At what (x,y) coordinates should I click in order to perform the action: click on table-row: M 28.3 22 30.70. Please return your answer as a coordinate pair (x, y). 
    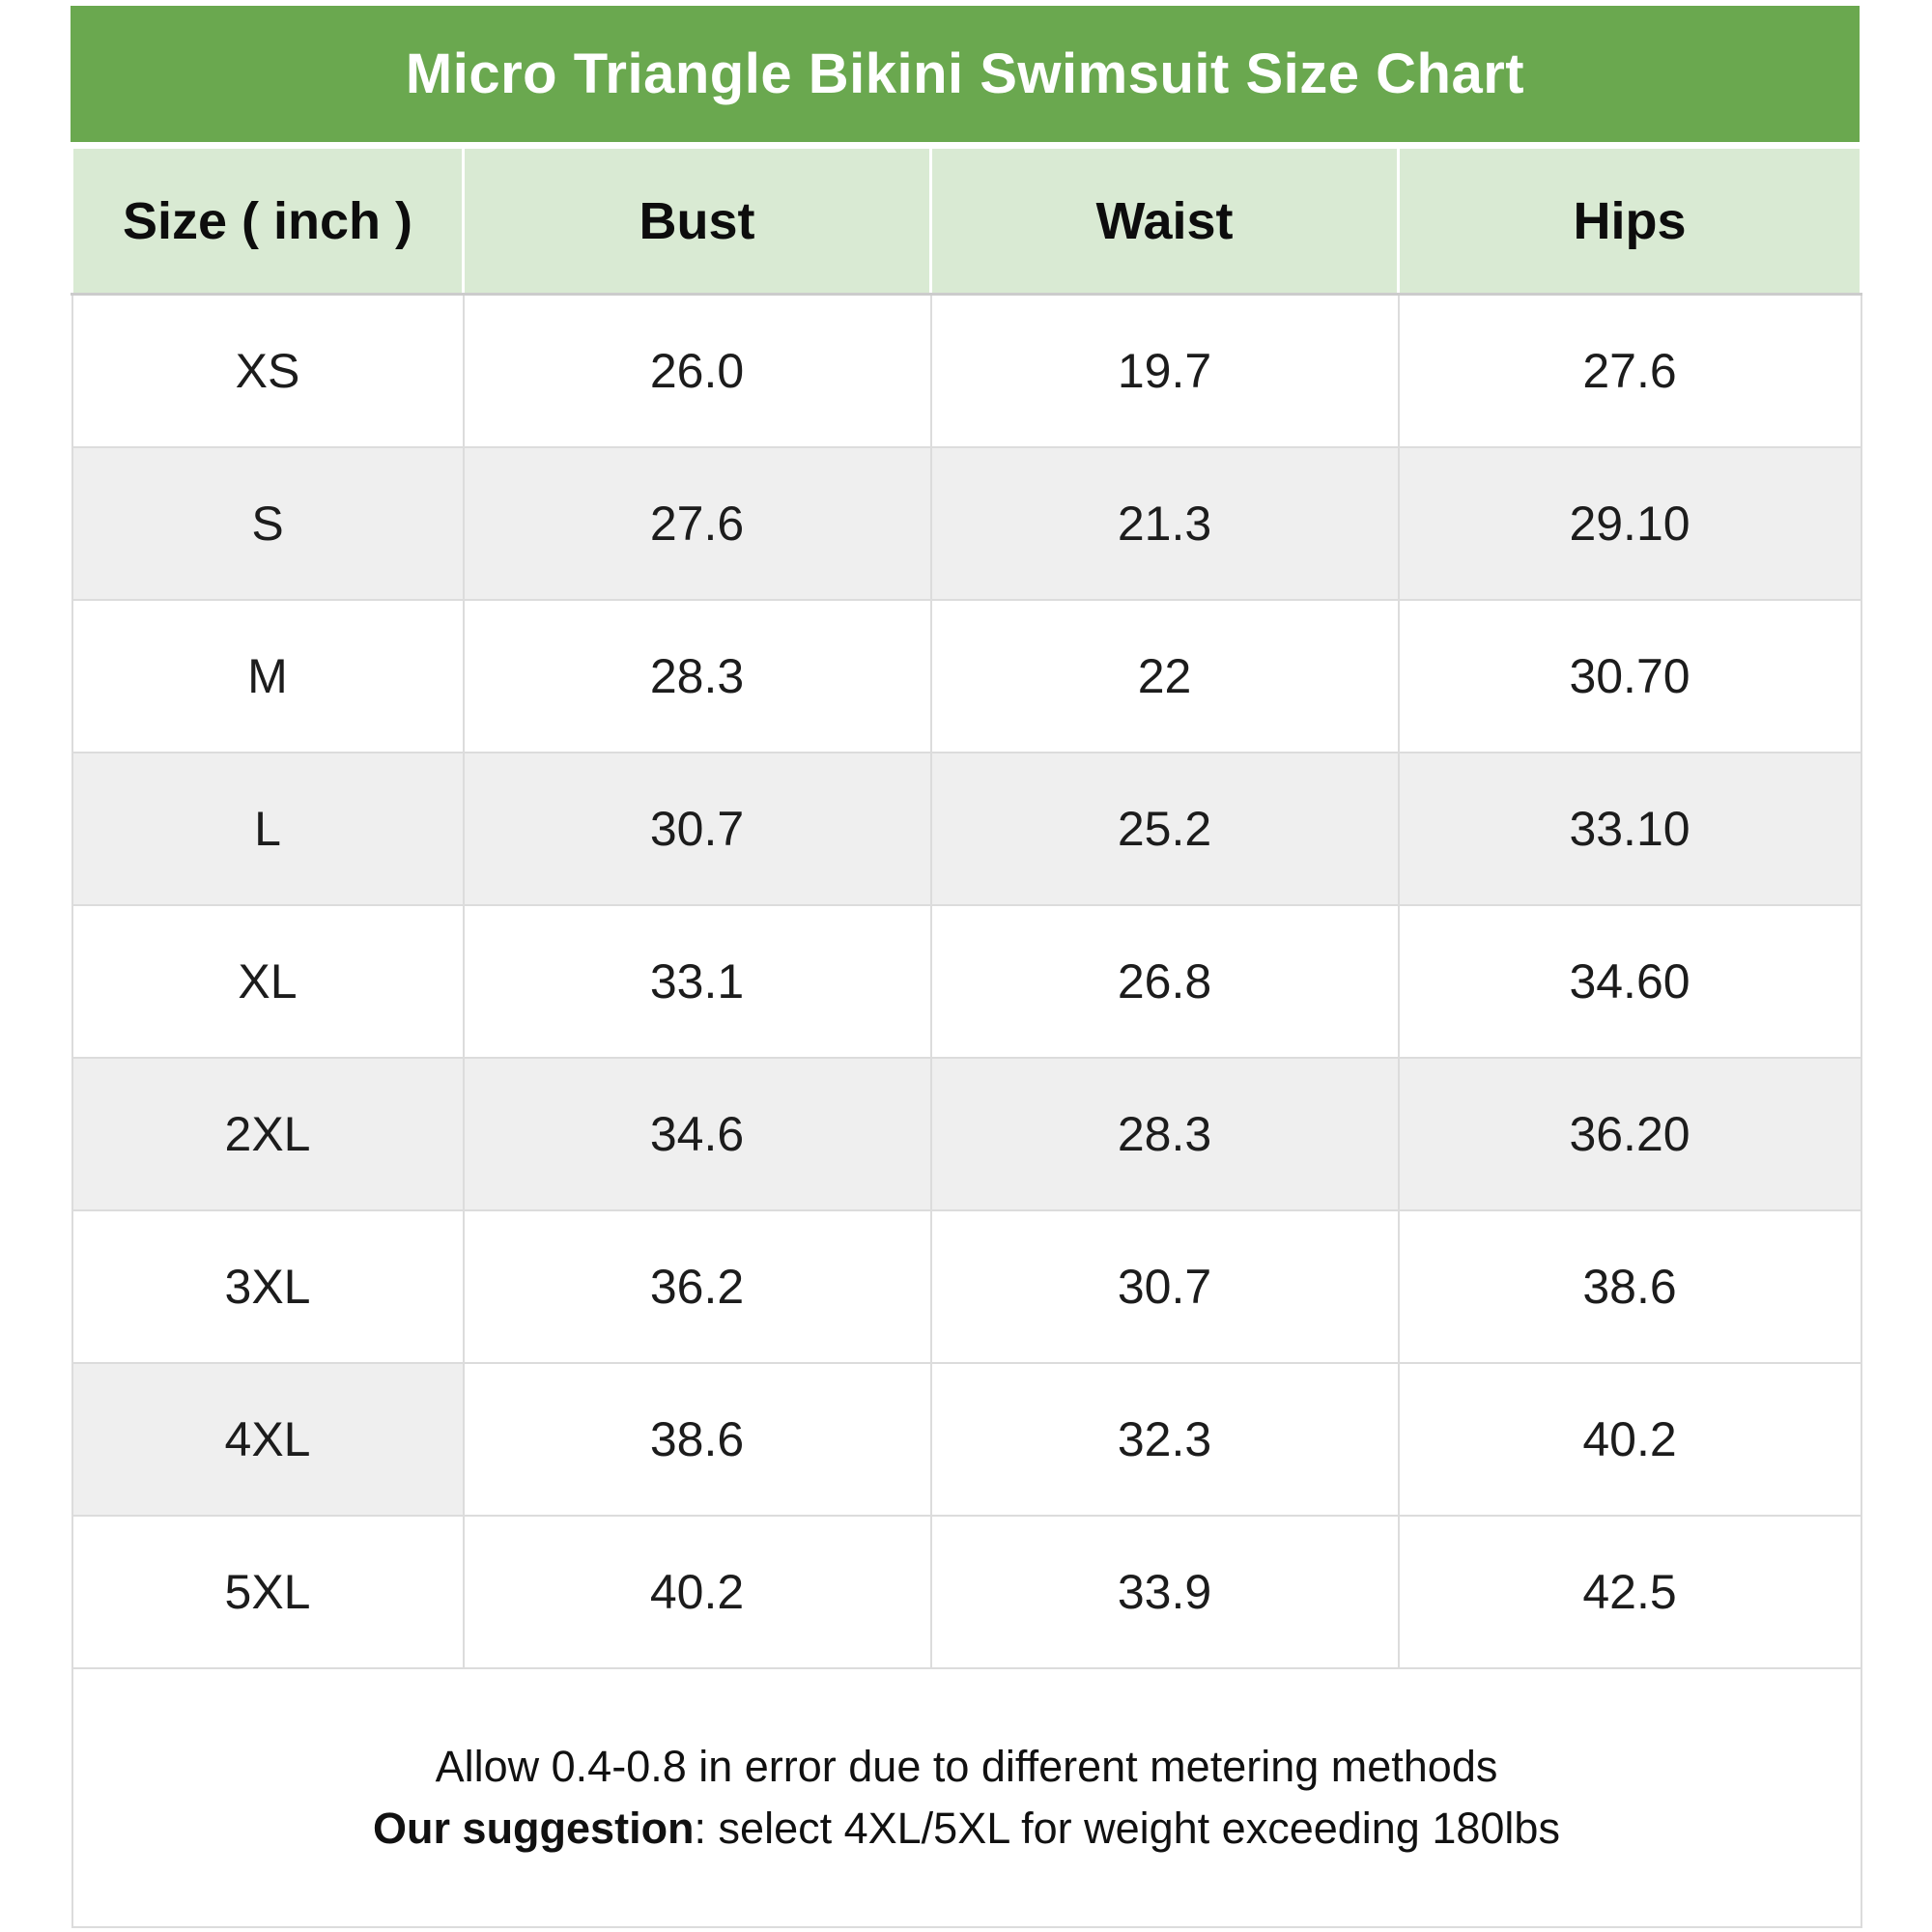
    Looking at the image, I should click on (966, 676).